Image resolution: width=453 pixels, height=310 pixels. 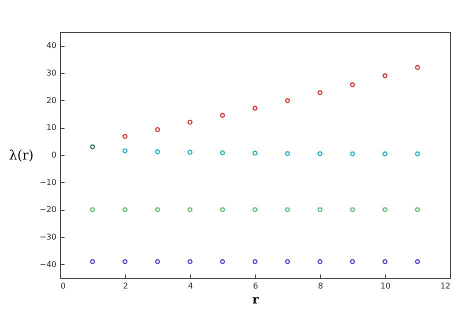 I want to click on y-axis-title: λ(r), so click(x=21, y=156).